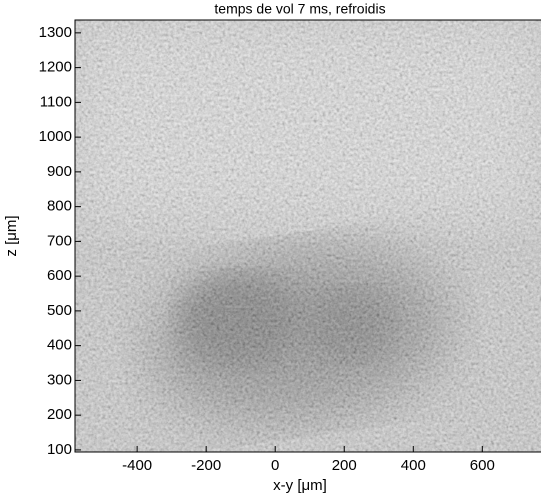 The width and height of the screenshot is (541, 501). What do you see at coordinates (413, 465) in the screenshot?
I see `x-tick-label: 400` at bounding box center [413, 465].